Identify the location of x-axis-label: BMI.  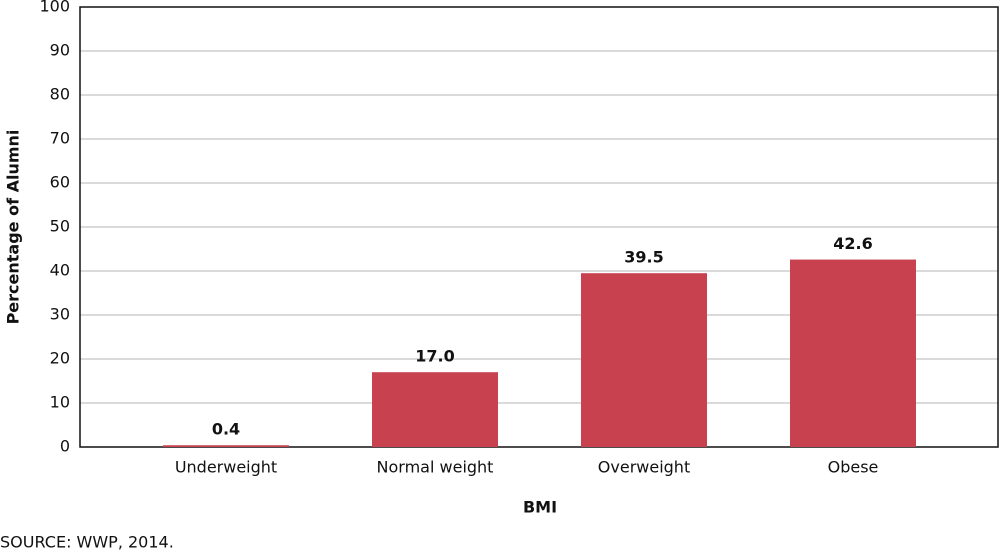
(540, 507).